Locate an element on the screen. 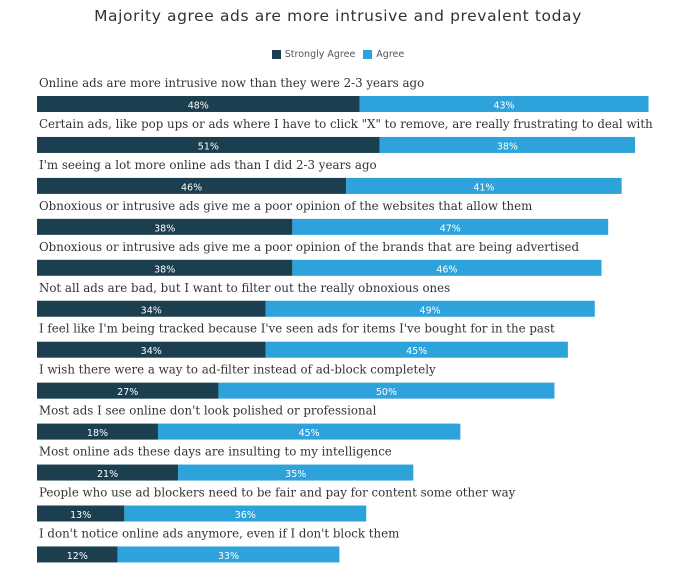 The width and height of the screenshot is (676, 577). legend-entry-strongly-agree: Strongly Agree is located at coordinates (313, 54).